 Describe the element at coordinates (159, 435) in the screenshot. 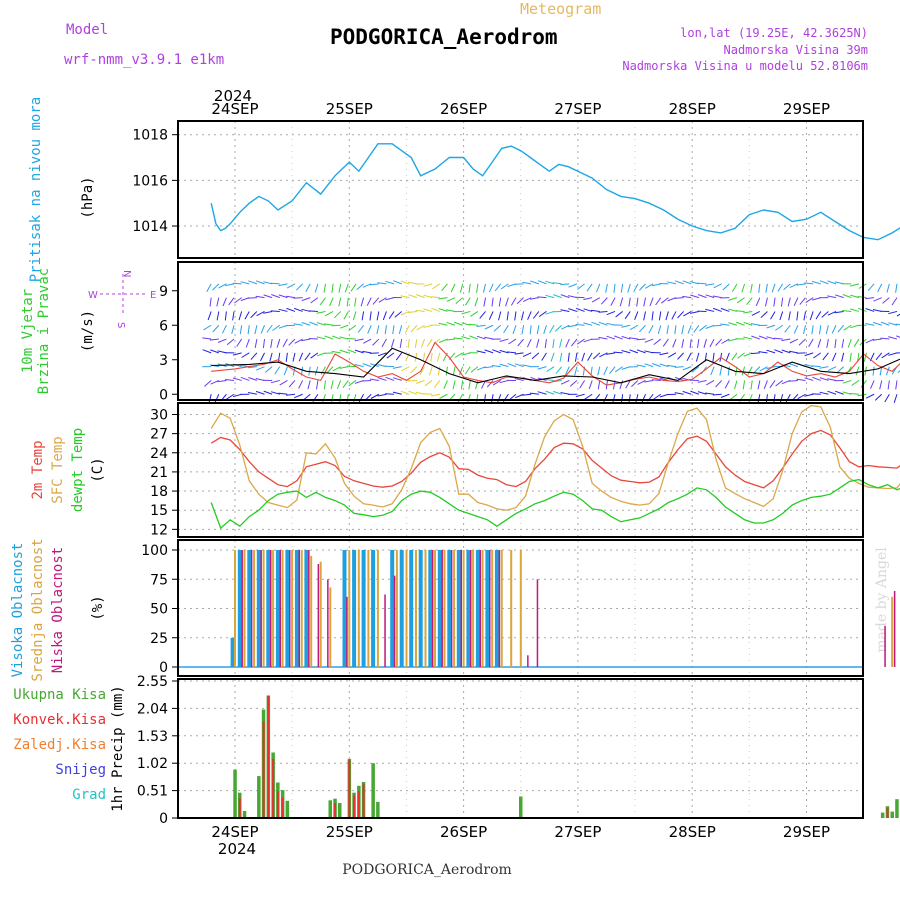

I see `temp-tick-label: 27` at that location.